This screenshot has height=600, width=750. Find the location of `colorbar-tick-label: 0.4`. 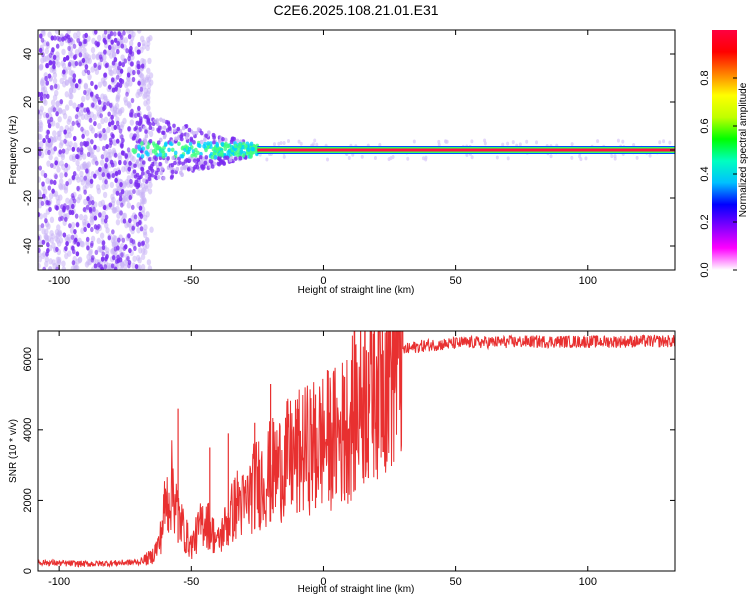

colorbar-tick-label: 0.4 is located at coordinates (705, 173).